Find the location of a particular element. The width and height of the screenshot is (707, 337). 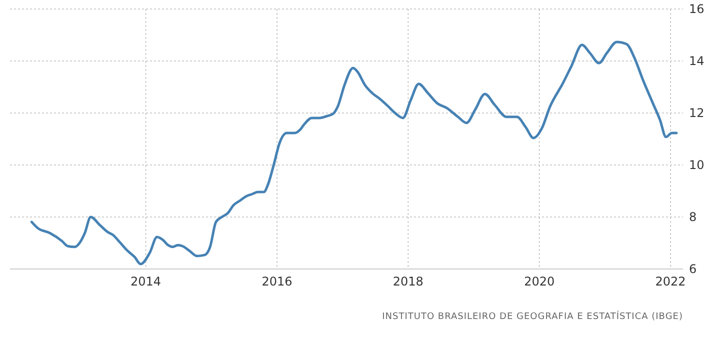

text: INSTITUTO BRASILEIRO DE GEOGRAFIA E ESTATÍSTICA (IBGE) is located at coordinates (532, 316).